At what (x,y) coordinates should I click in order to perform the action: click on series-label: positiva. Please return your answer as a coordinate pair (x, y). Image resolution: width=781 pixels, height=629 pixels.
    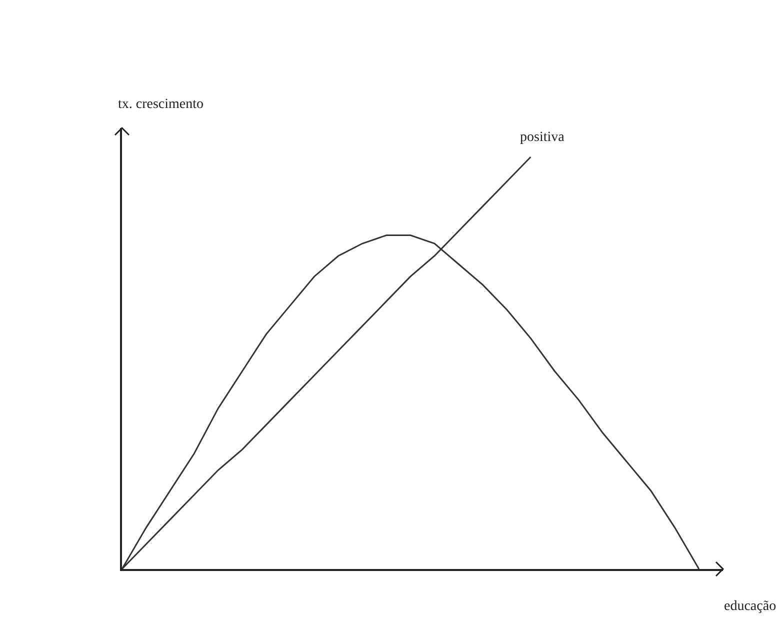
    Looking at the image, I should click on (543, 137).